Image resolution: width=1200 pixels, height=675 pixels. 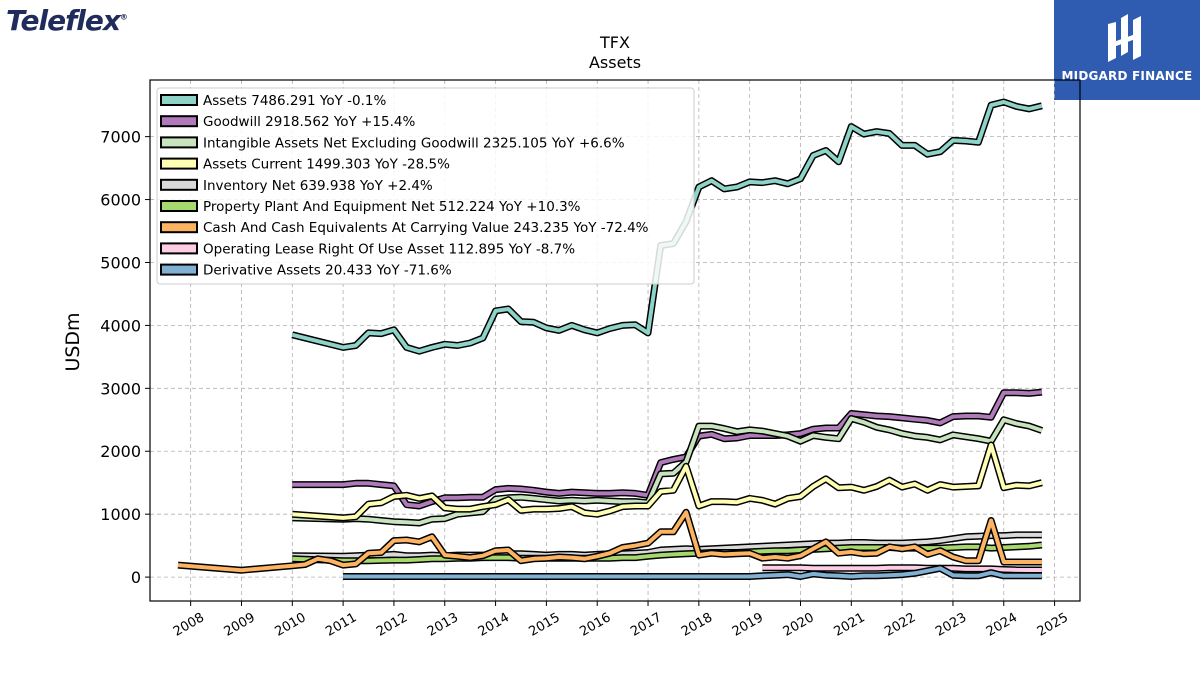 What do you see at coordinates (545, 625) in the screenshot?
I see `x-tick-label: 2015` at bounding box center [545, 625].